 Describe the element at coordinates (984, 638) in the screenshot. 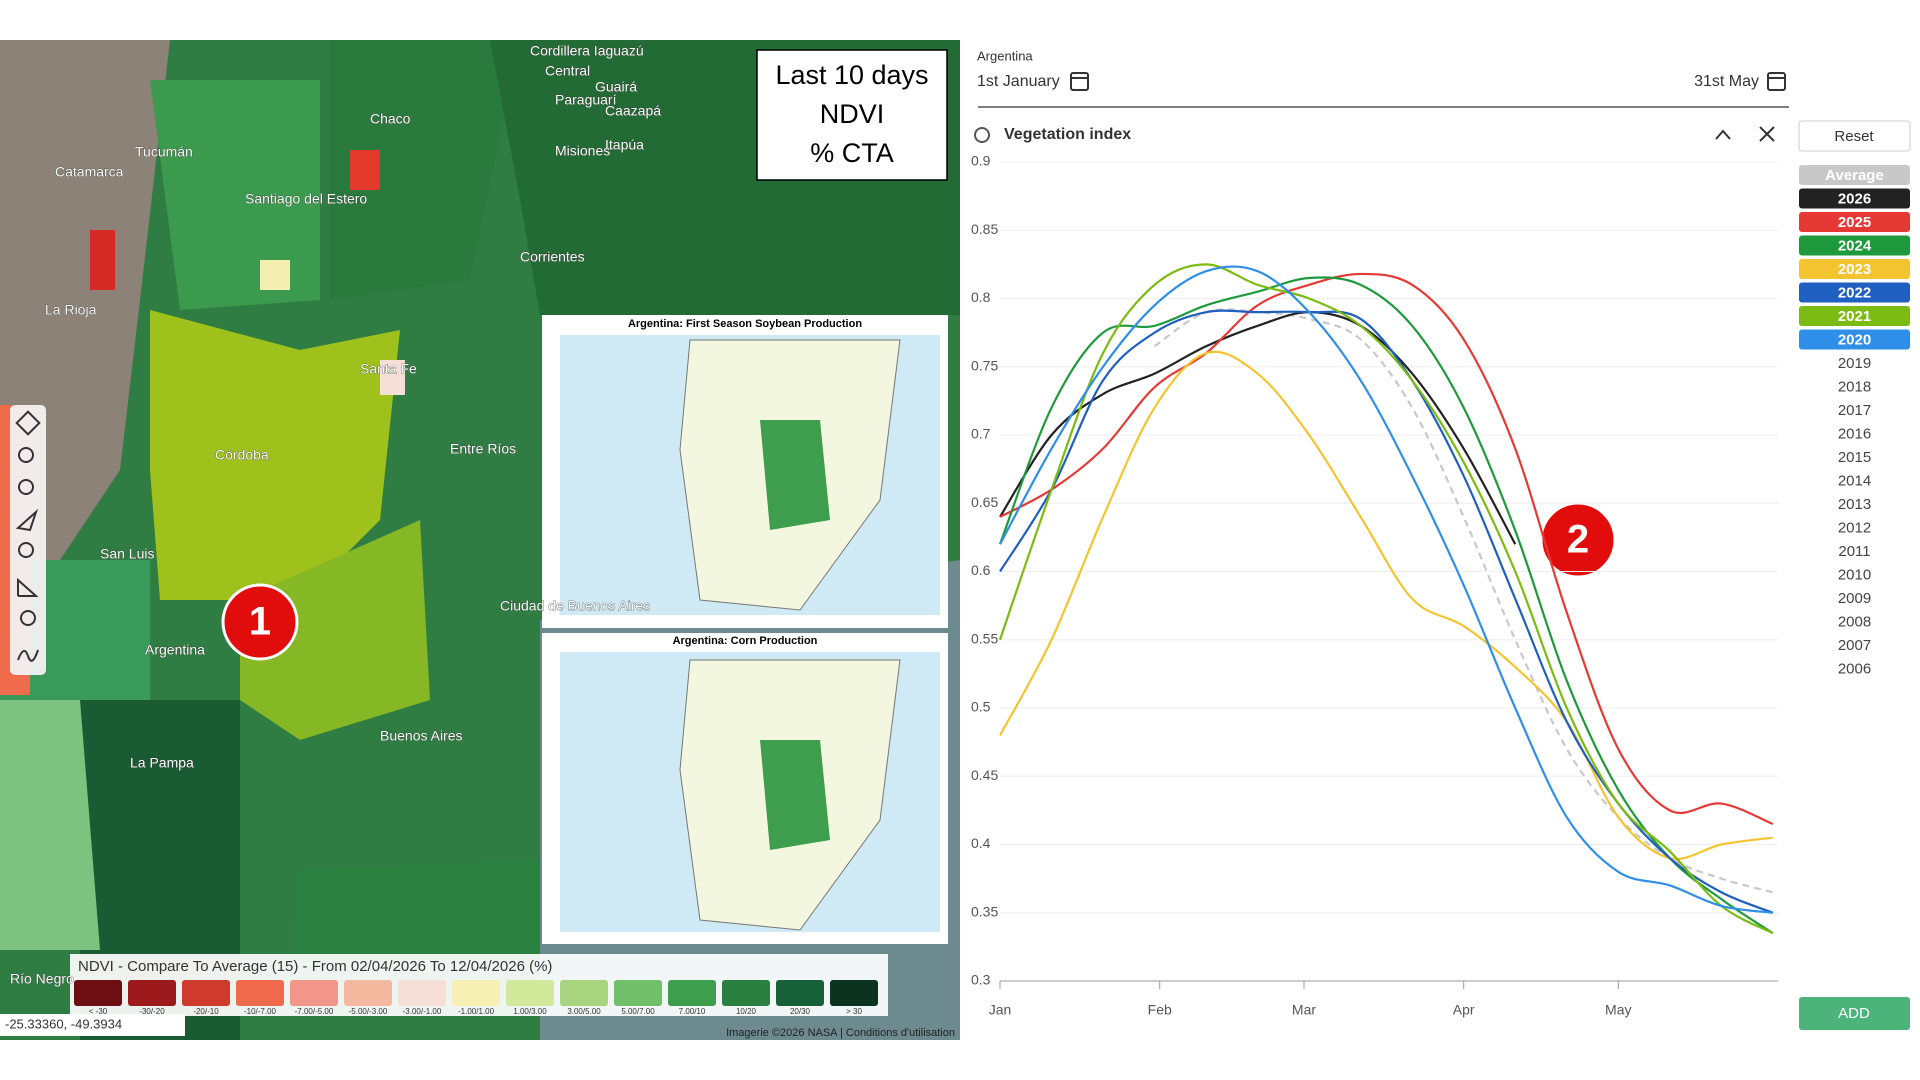

I see `y-tick-label: 0.55` at that location.